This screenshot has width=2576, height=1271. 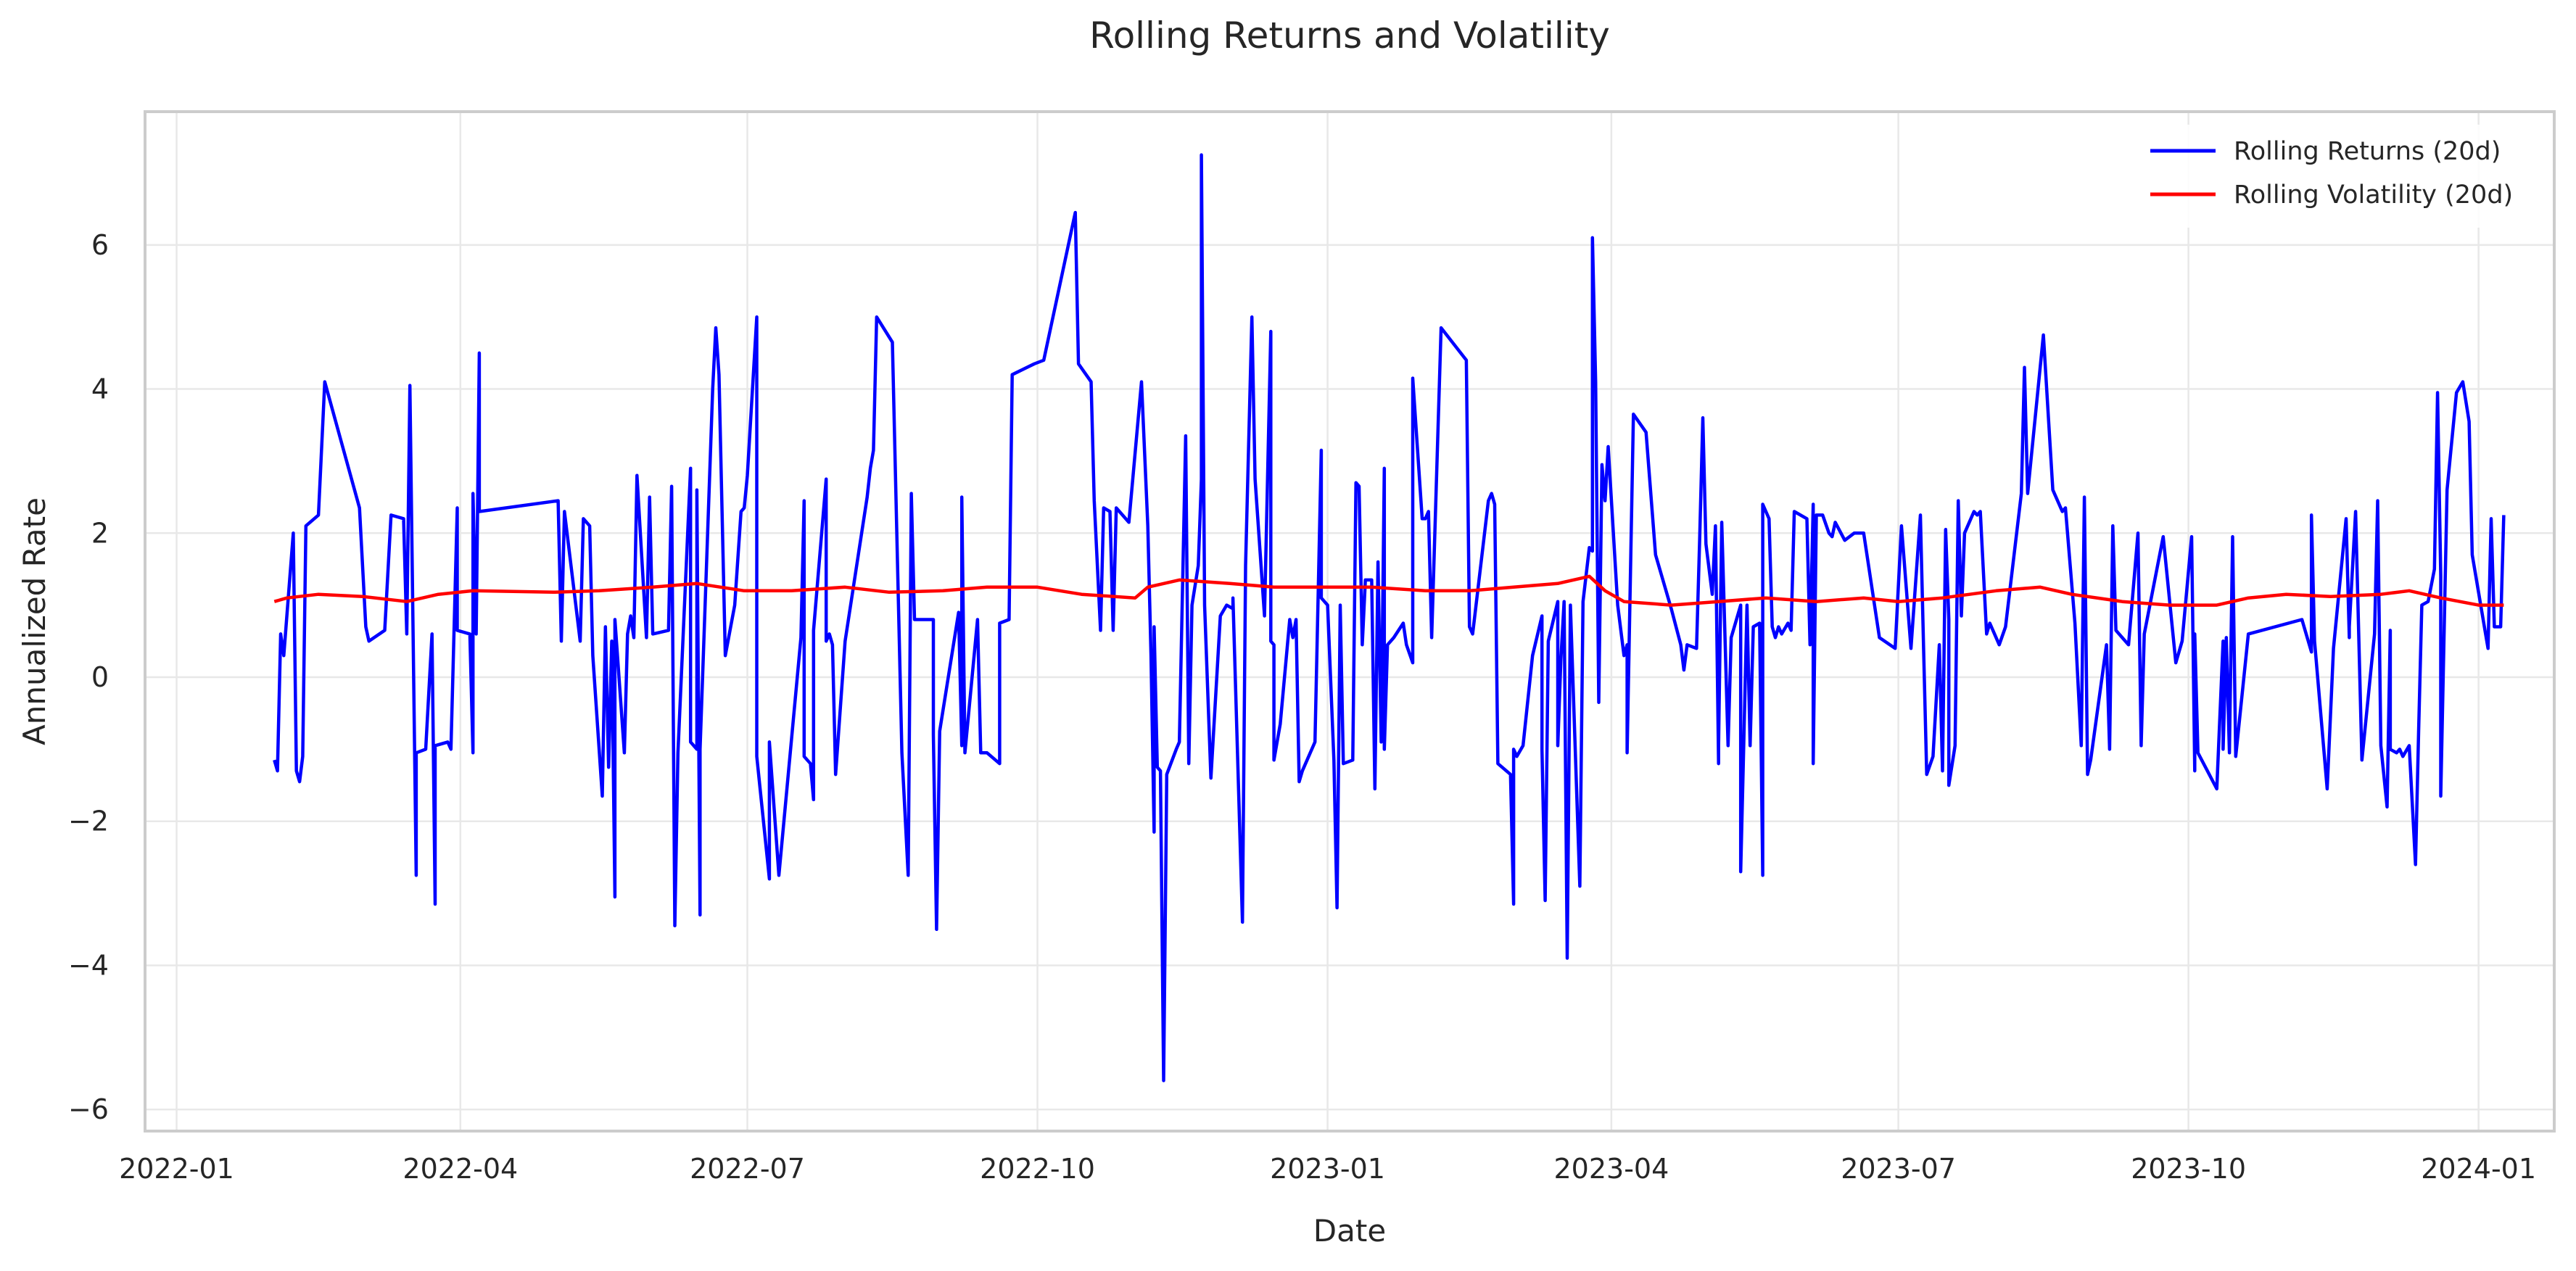 What do you see at coordinates (100, 389) in the screenshot?
I see `y-tick-label: 4` at bounding box center [100, 389].